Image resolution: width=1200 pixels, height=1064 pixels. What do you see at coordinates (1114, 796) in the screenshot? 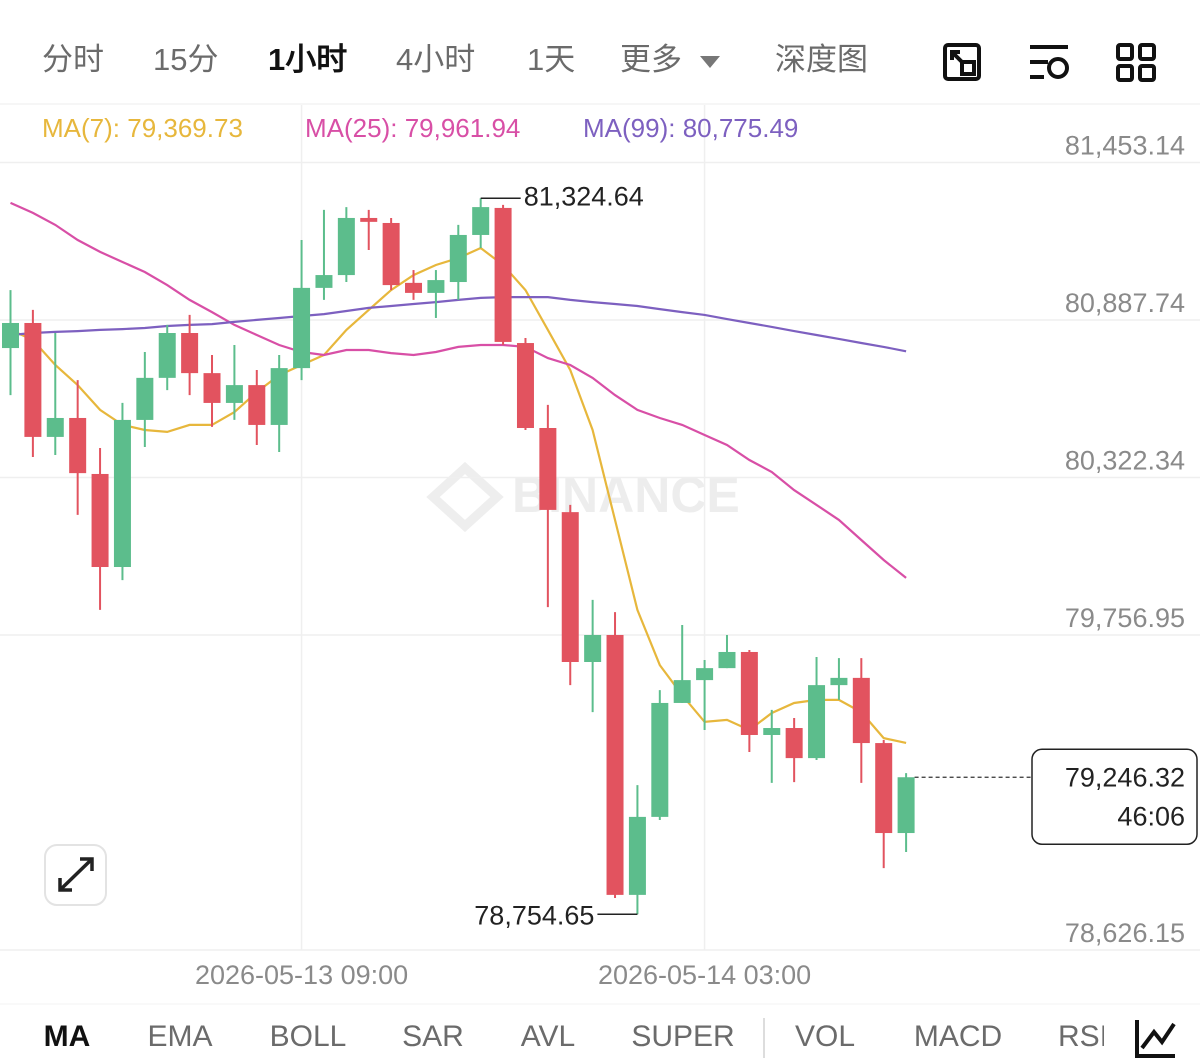
I see `last-price-box` at bounding box center [1114, 796].